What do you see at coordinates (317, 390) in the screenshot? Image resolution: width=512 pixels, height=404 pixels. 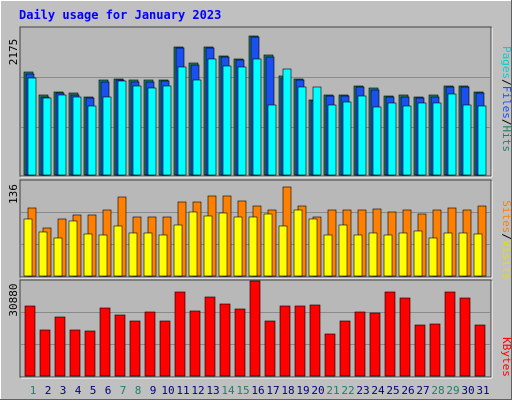 I see `day-label-20: 20` at bounding box center [317, 390].